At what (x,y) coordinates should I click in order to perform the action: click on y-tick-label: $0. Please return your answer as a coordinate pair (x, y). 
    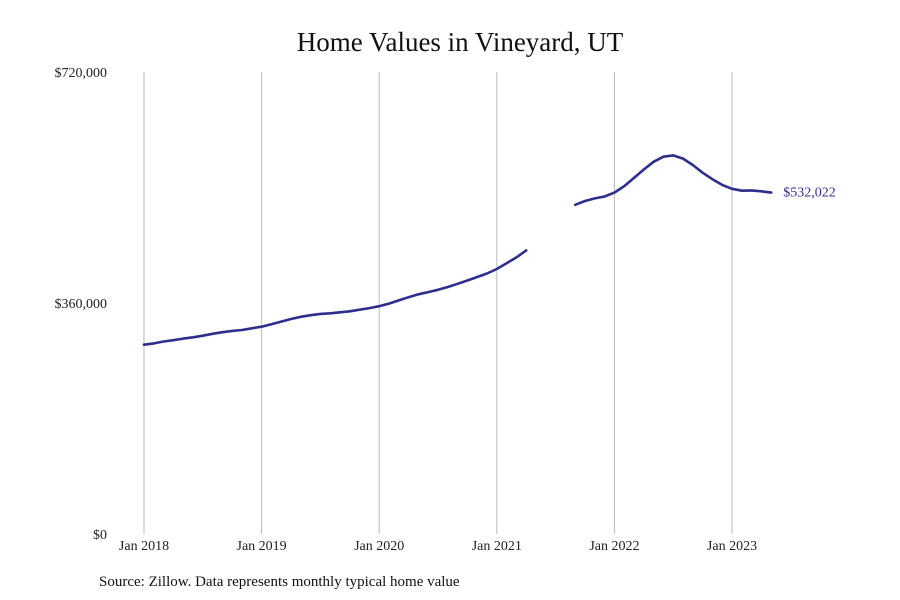
    Looking at the image, I should click on (100, 535).